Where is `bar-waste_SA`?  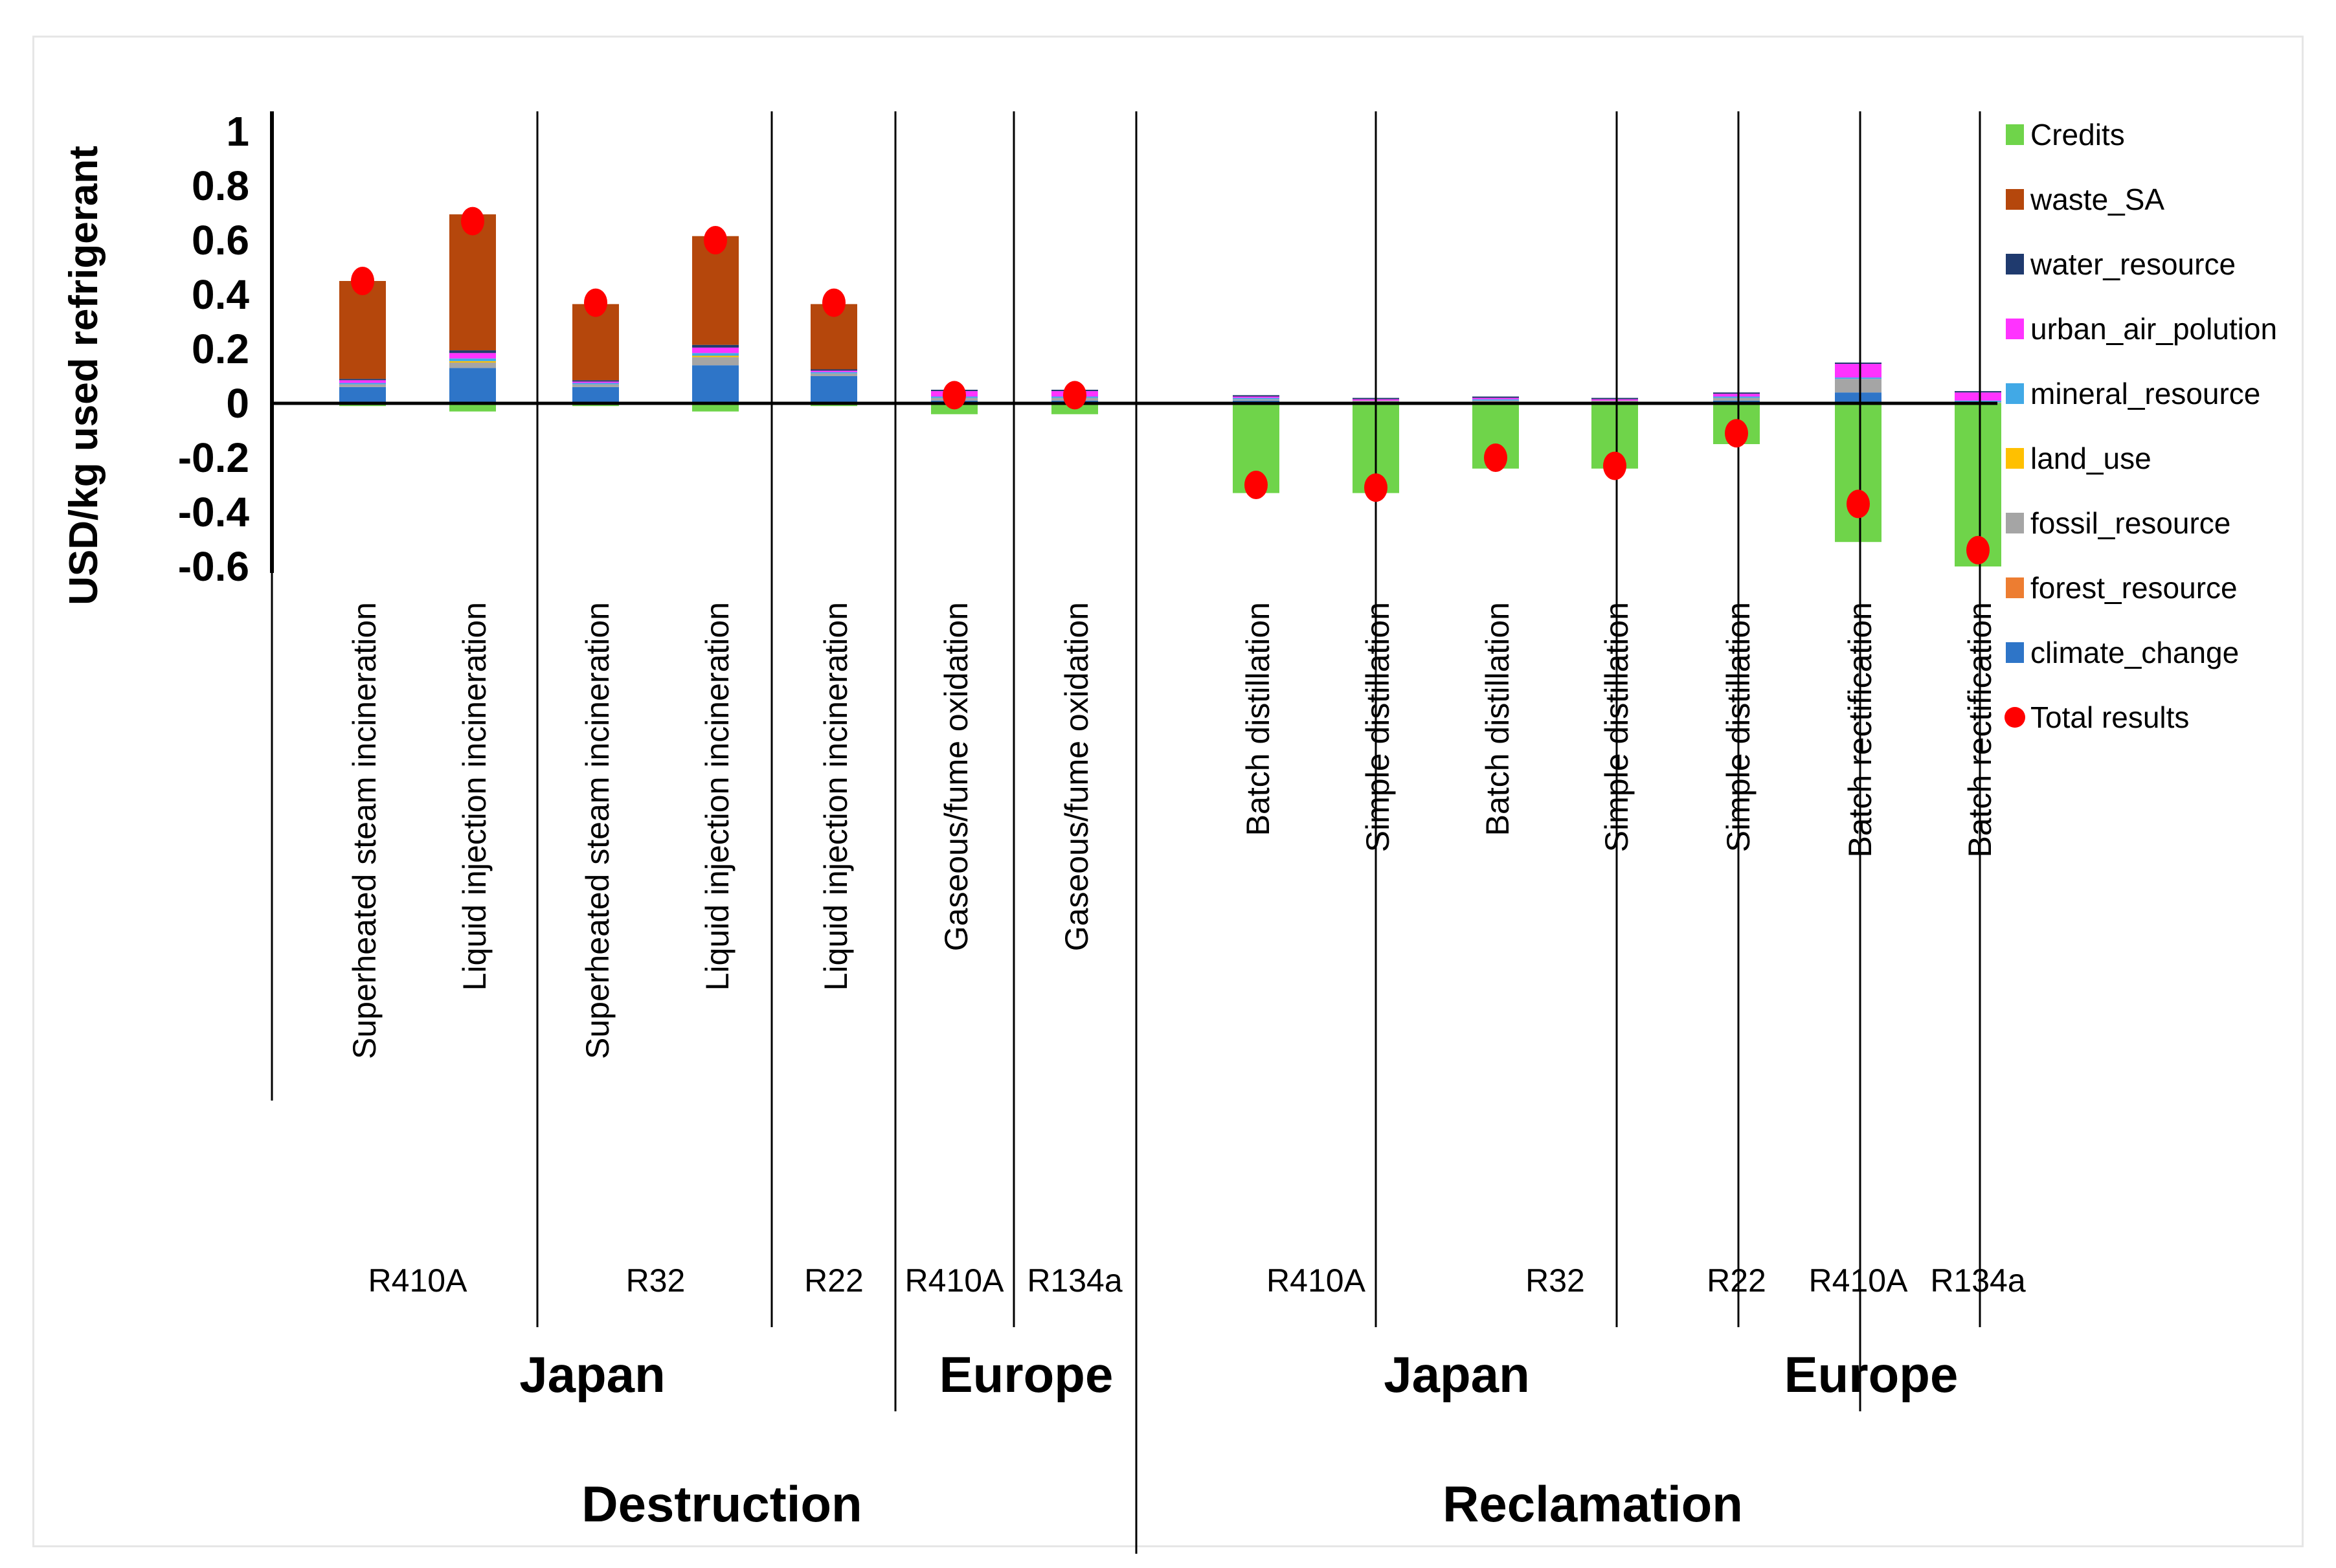
bar-waste_SA is located at coordinates (362, 330).